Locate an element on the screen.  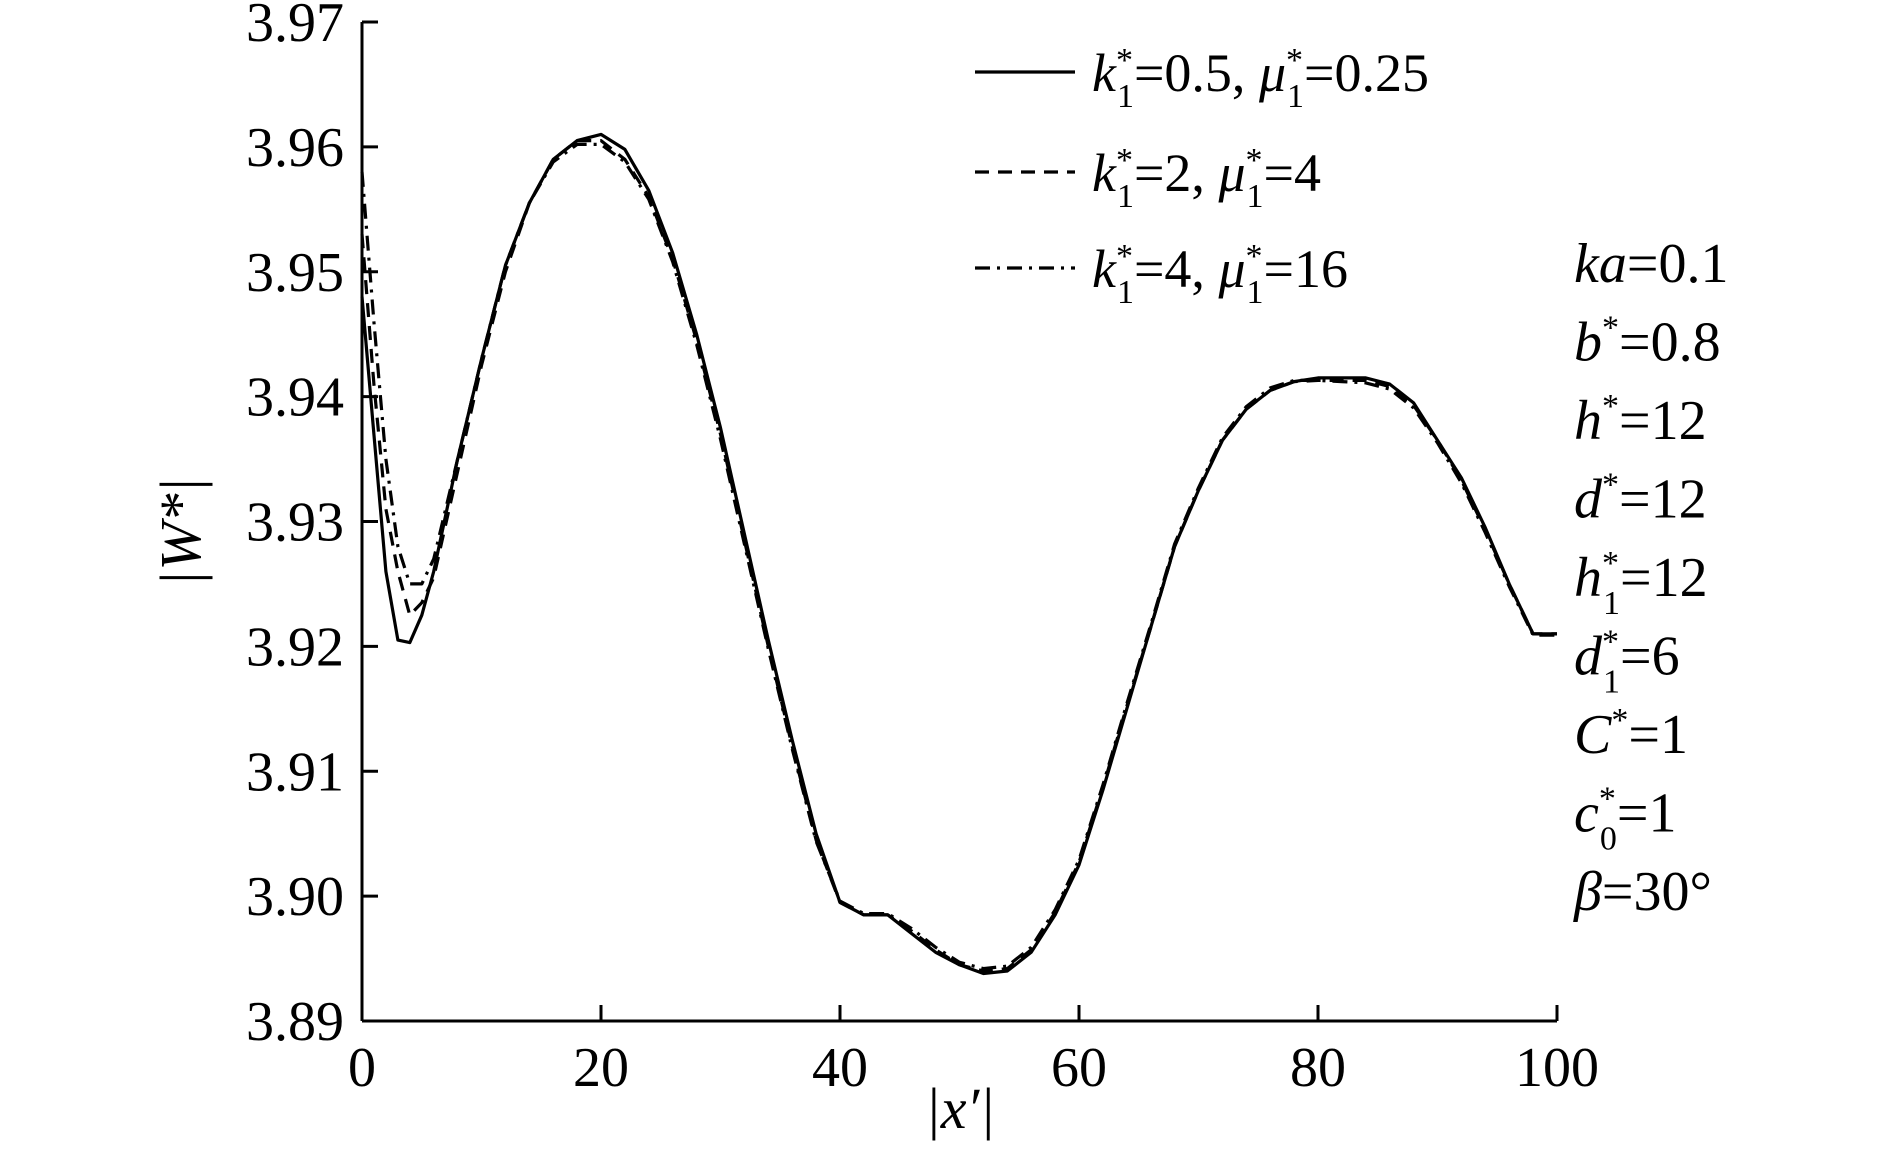
legend-k-val: =4, is located at coordinates (1176, 269).